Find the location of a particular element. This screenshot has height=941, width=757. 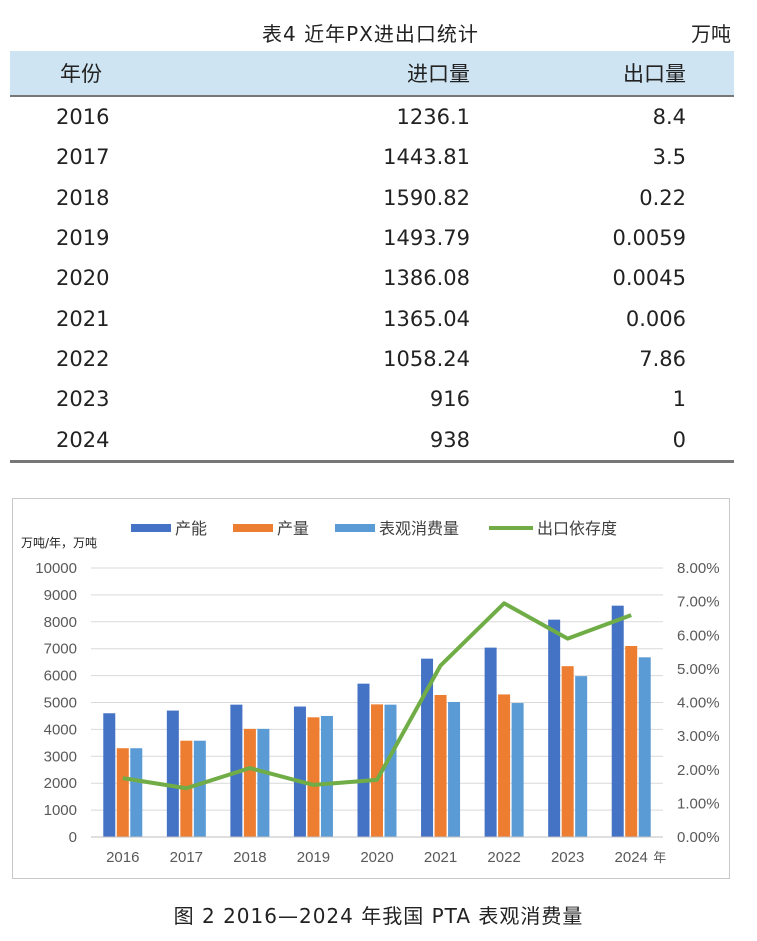

header-import: 进口量 is located at coordinates (364, 74).